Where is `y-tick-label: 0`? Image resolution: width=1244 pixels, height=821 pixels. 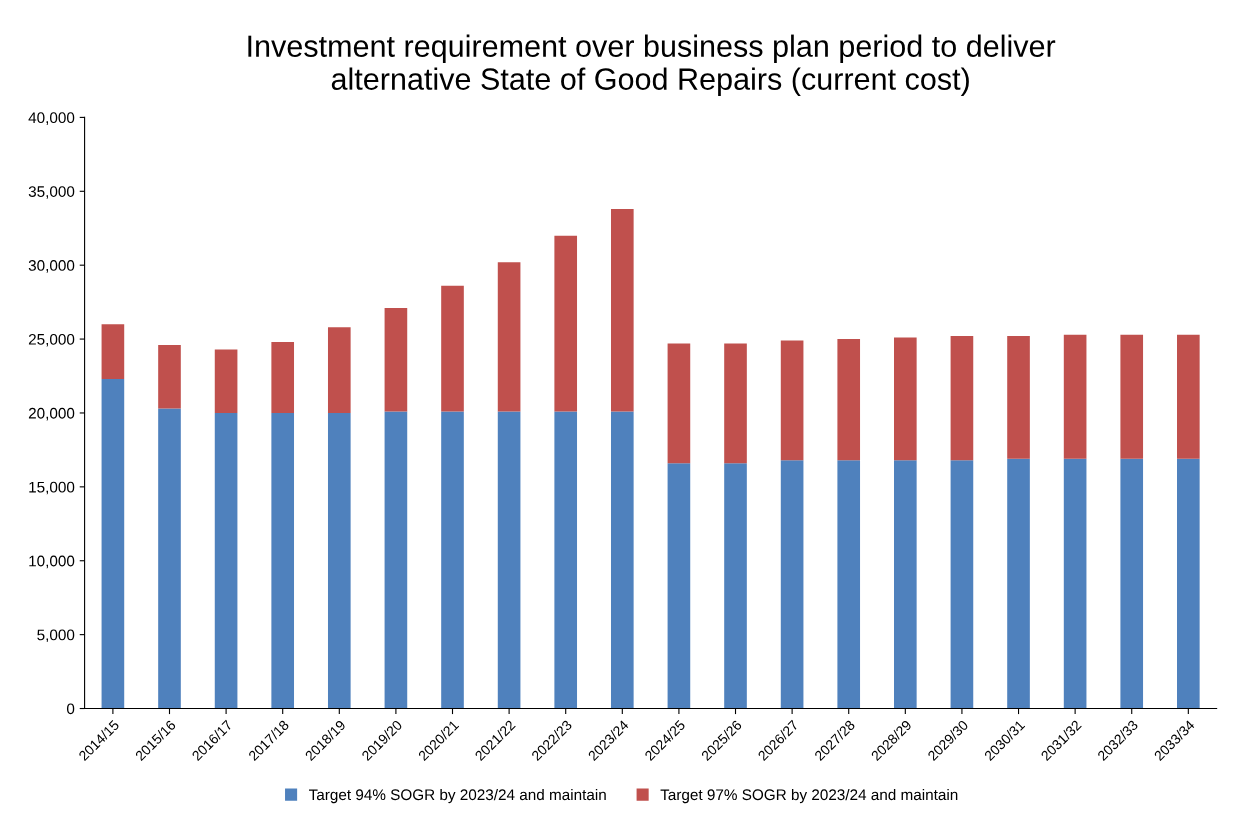 y-tick-label: 0 is located at coordinates (70, 709).